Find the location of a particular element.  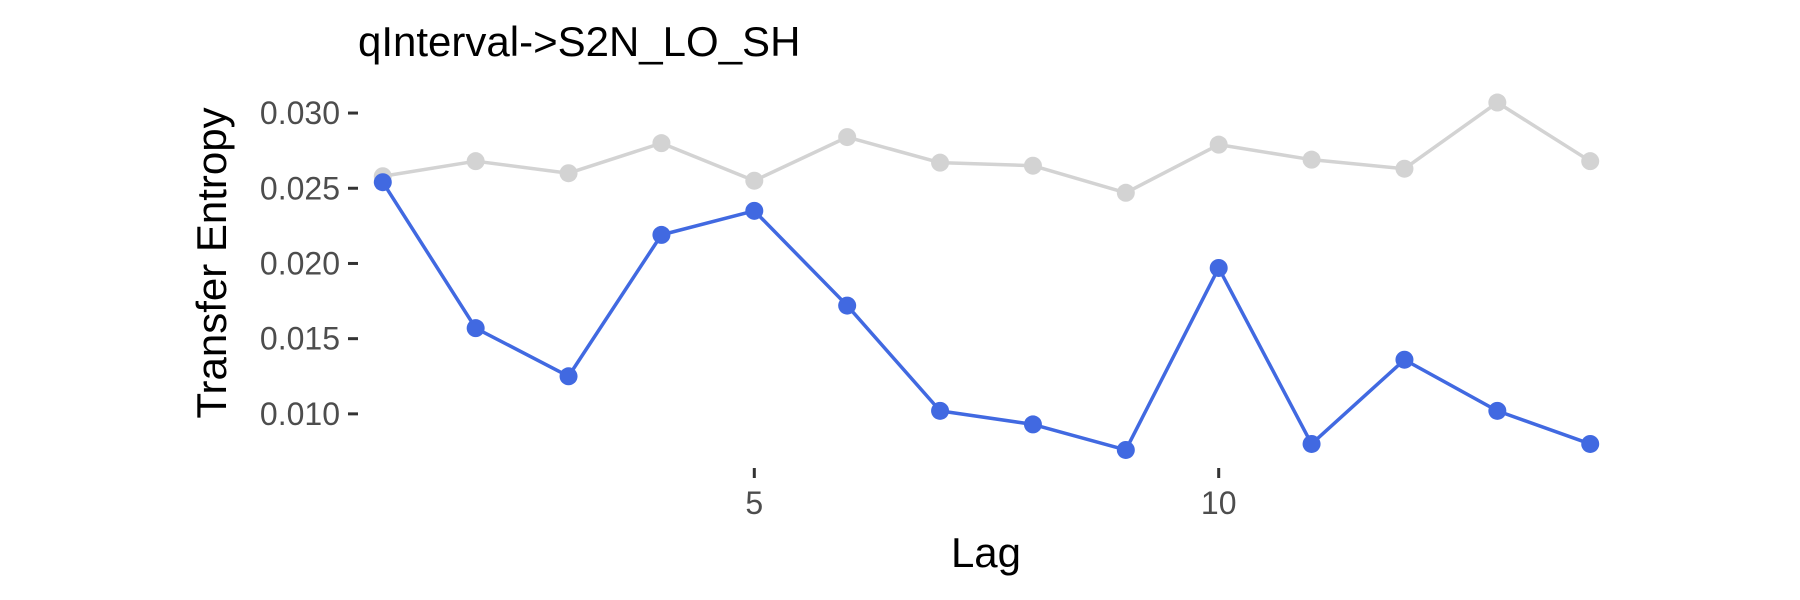

y-tick-label: 0.020 is located at coordinates (300, 263).